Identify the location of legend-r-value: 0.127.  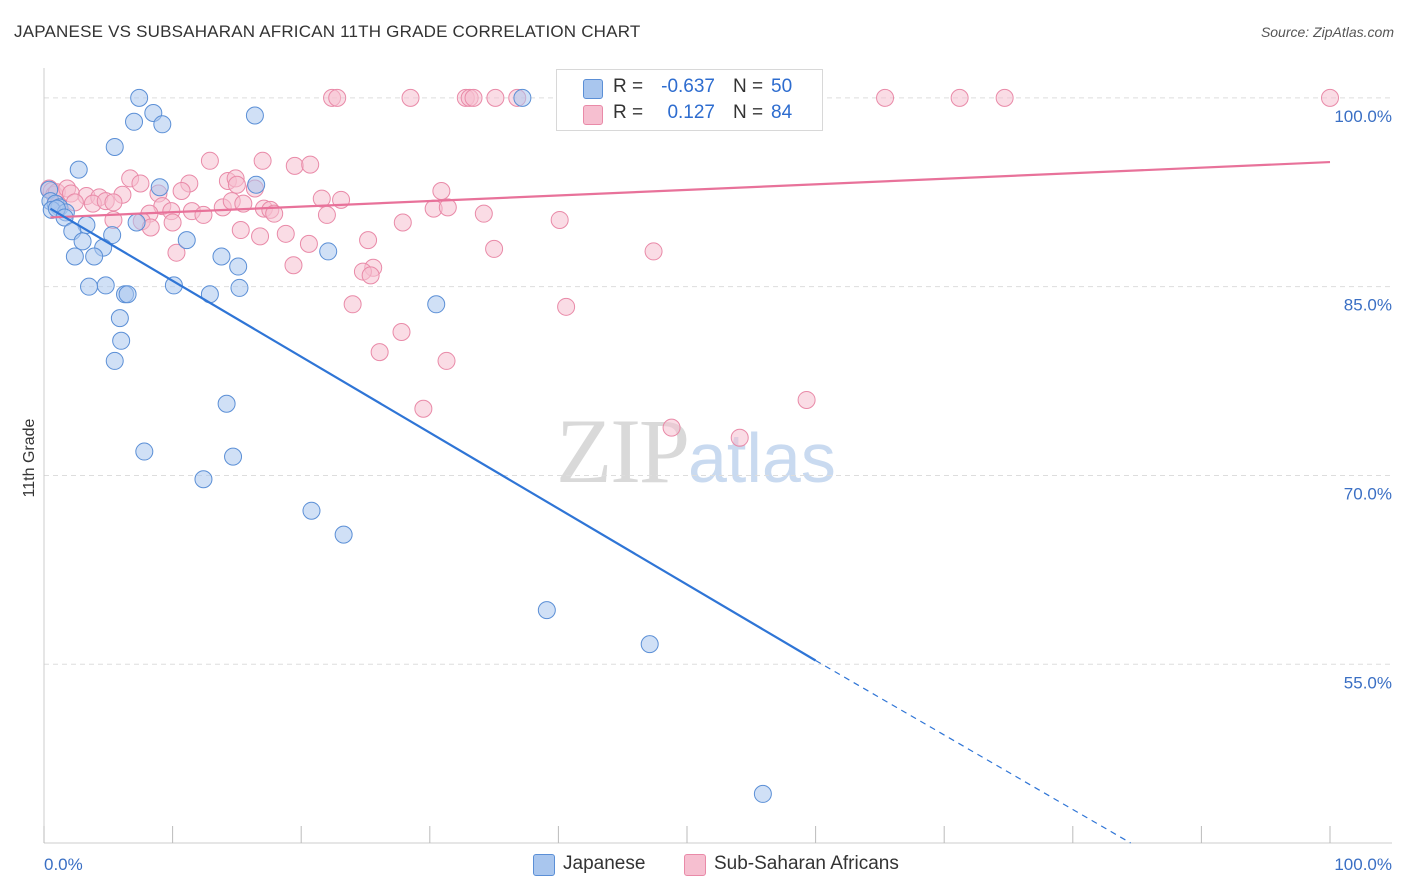
(691, 112).